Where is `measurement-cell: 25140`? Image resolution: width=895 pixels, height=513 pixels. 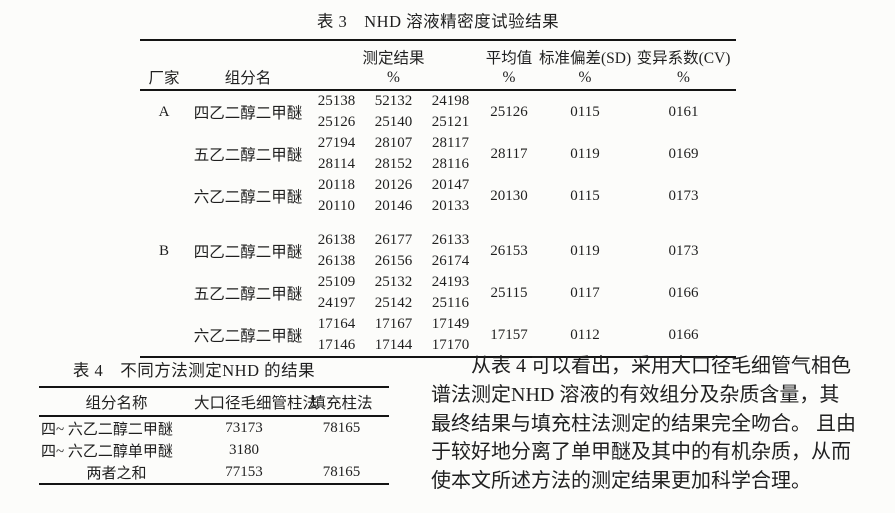 measurement-cell: 25140 is located at coordinates (393, 122).